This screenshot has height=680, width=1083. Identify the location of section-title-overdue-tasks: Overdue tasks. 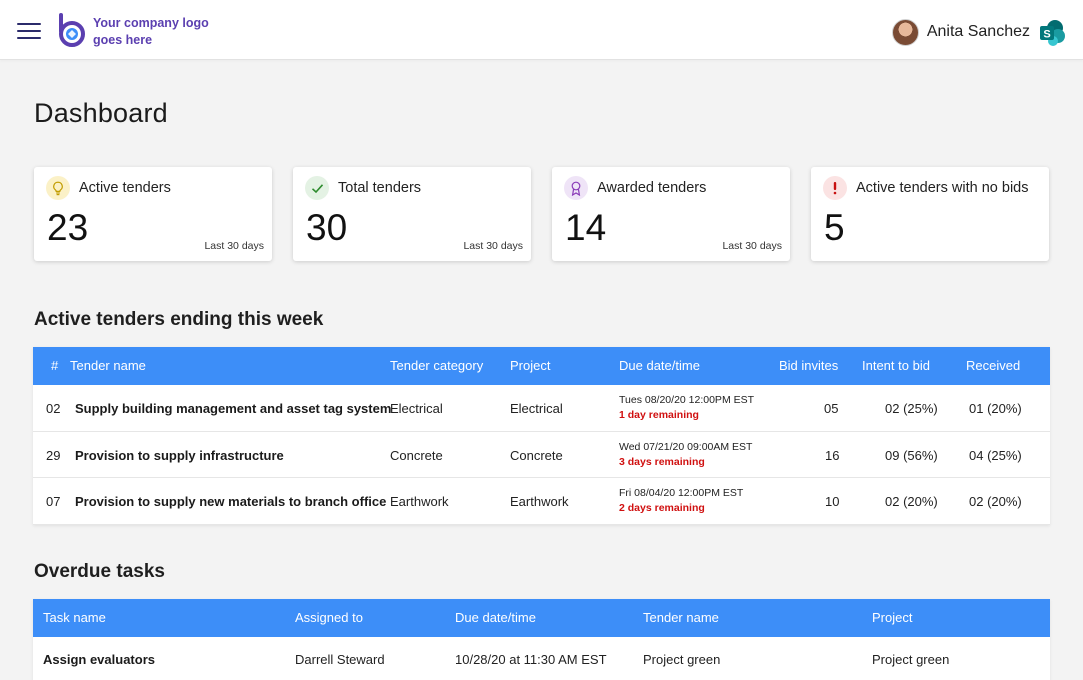
(99, 571).